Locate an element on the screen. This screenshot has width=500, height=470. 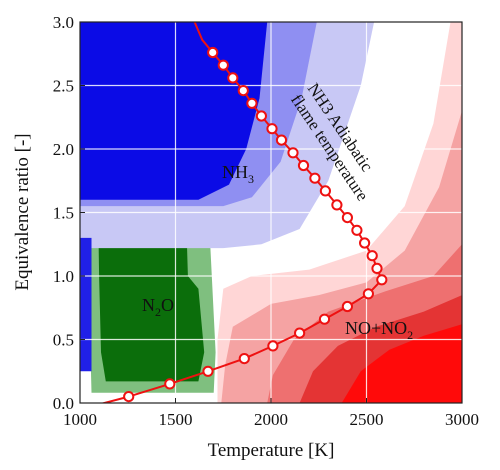
y-tick-label: 2.0 is located at coordinates (63, 149).